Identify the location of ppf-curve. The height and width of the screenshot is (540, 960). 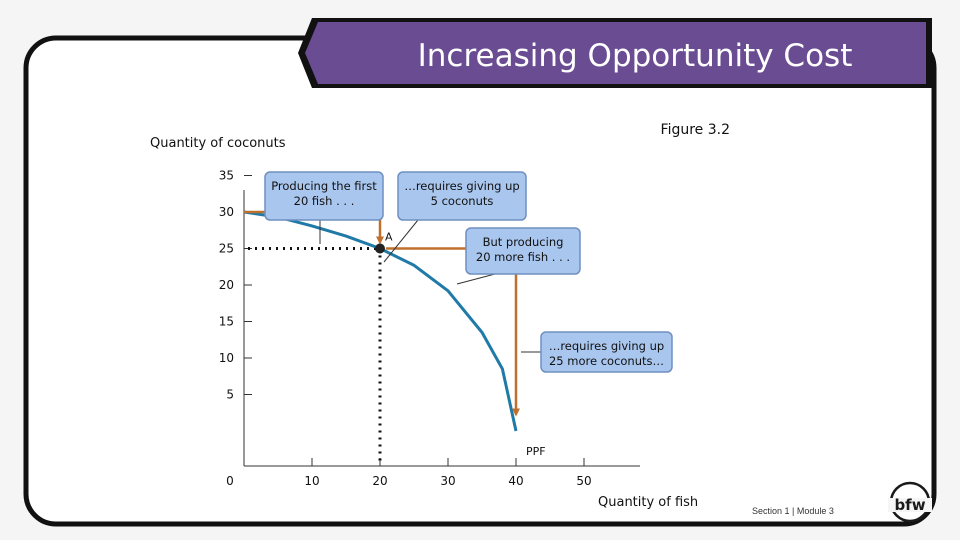
(380, 321).